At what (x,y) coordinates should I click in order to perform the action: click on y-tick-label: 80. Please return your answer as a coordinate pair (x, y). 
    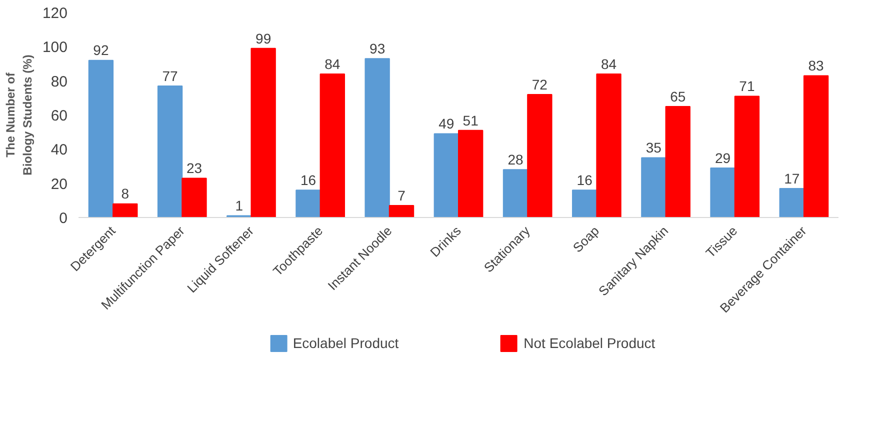
    Looking at the image, I should click on (59, 81).